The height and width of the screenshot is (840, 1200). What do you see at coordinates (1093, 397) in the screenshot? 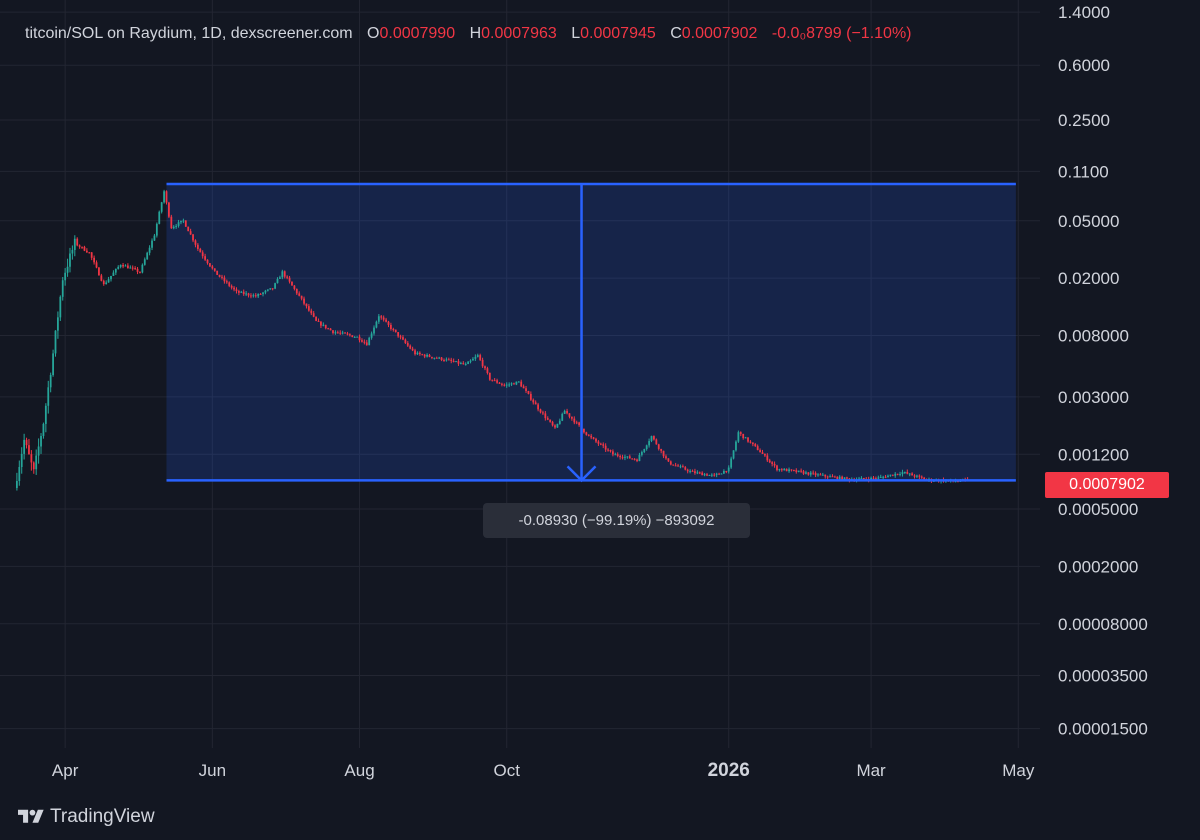
I see `y-tick-label: 0.003000` at bounding box center [1093, 397].